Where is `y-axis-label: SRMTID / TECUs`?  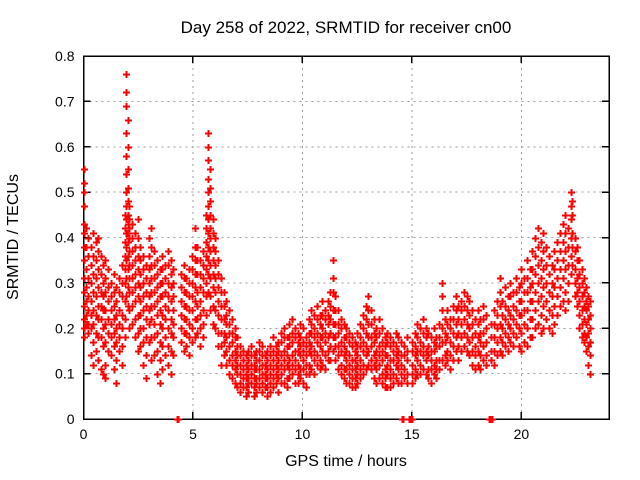
y-axis-label: SRMTID / TECUs is located at coordinates (13, 237).